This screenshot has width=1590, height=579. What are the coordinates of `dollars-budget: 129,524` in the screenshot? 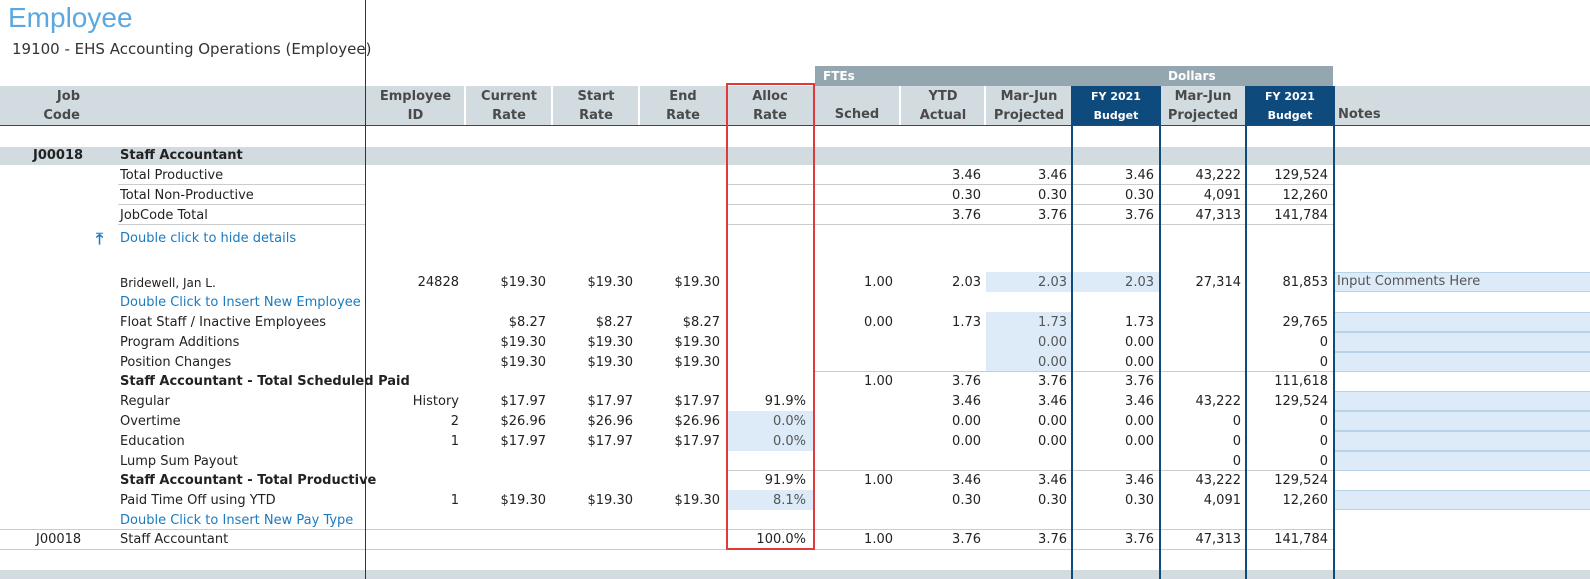 It's located at (1301, 480).